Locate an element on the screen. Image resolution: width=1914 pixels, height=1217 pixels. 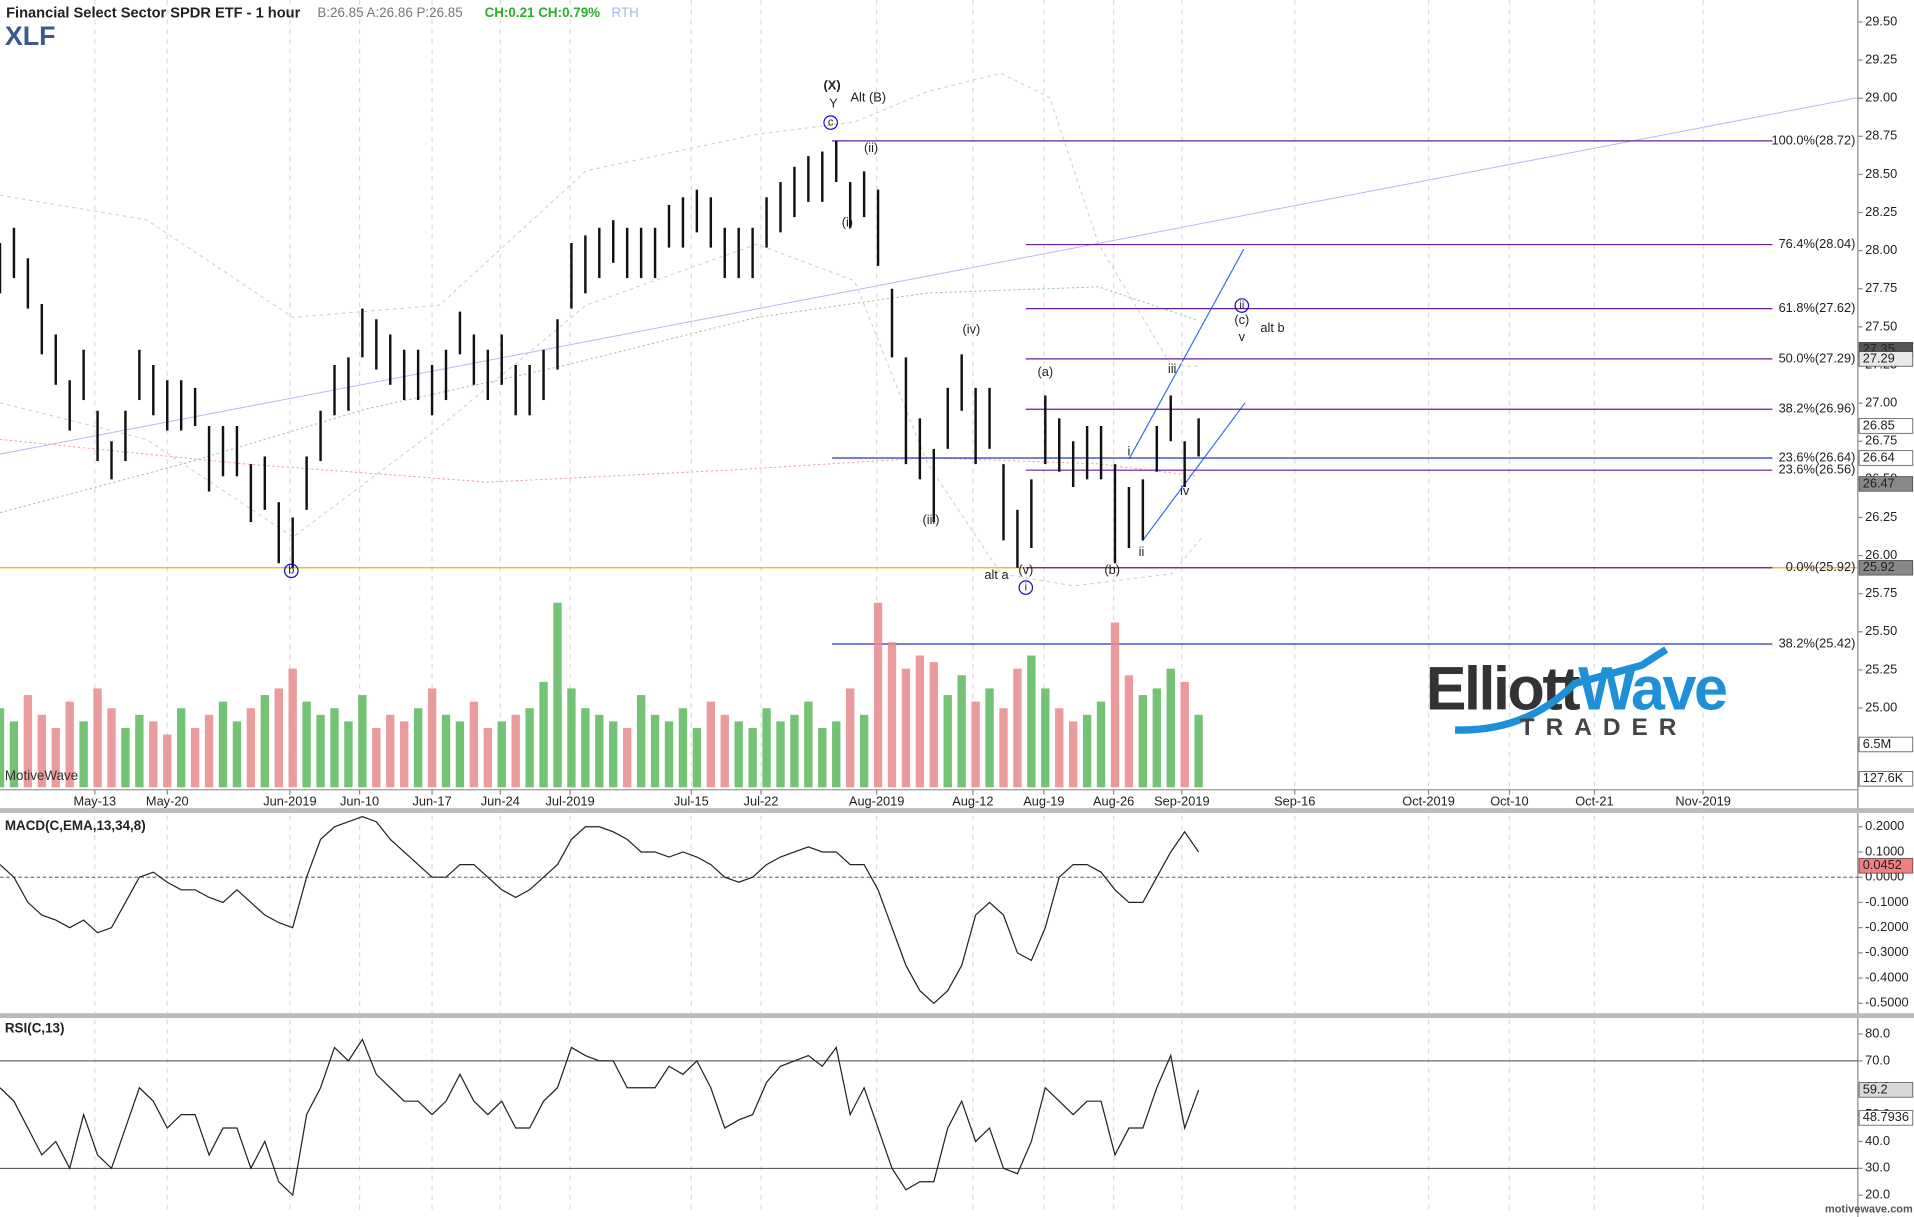
wave-label: i is located at coordinates (1026, 588).